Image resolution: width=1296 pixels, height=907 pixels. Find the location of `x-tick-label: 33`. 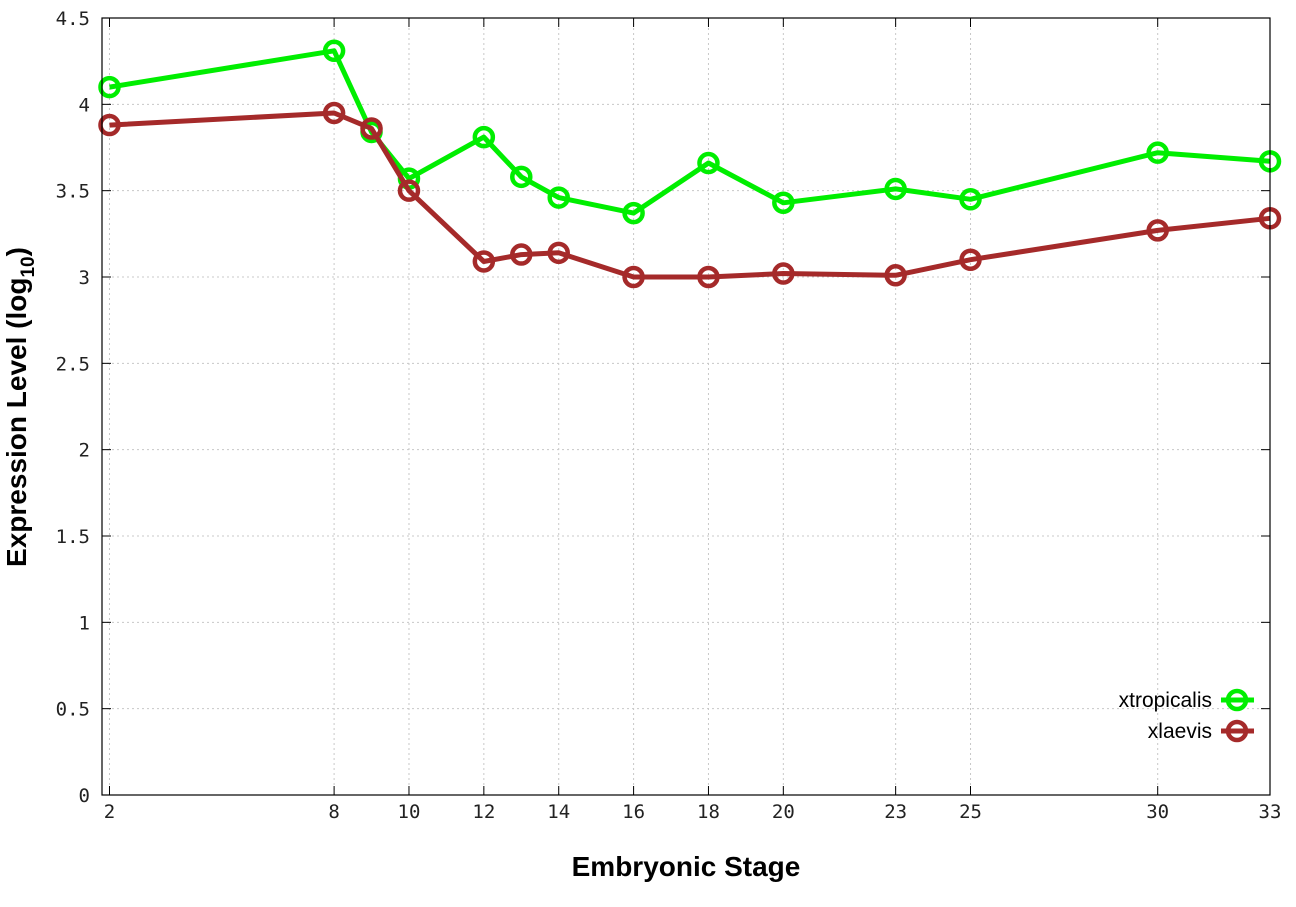

x-tick-label: 33 is located at coordinates (1270, 812).